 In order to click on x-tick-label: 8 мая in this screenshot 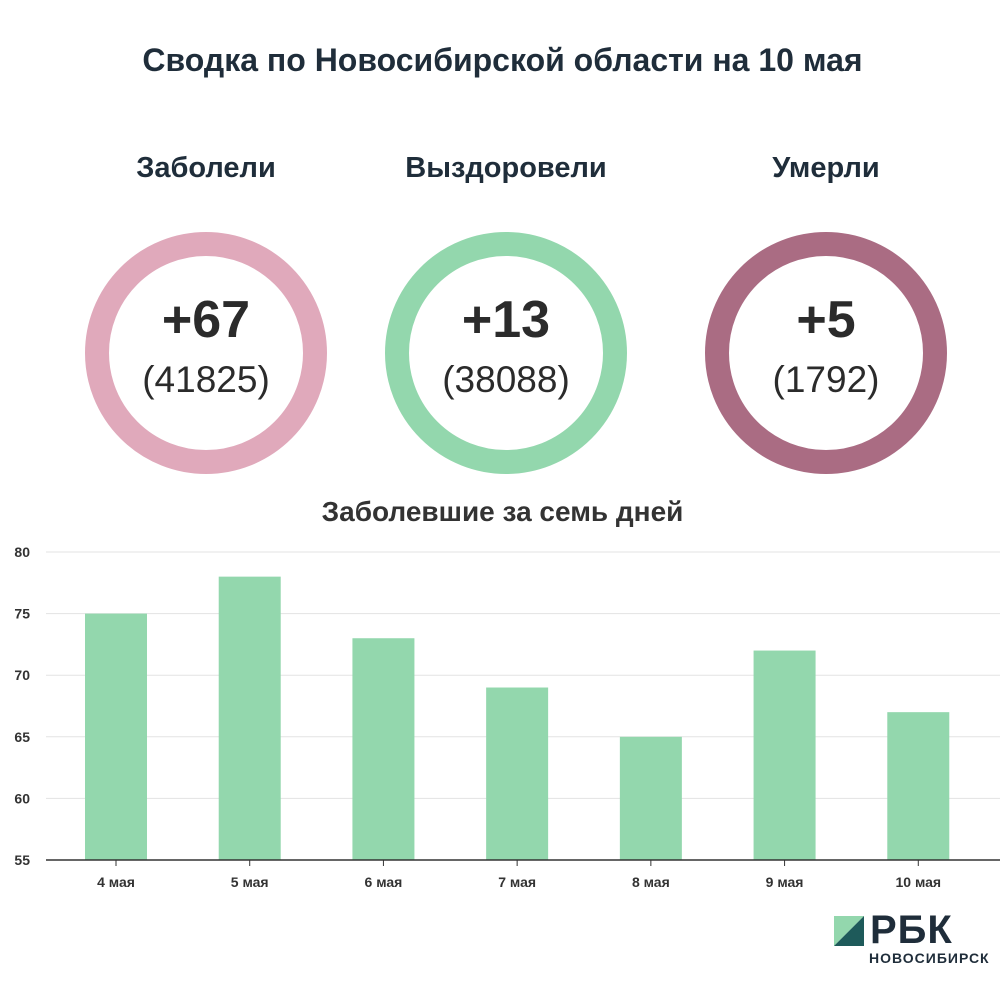, I will do `click(651, 882)`.